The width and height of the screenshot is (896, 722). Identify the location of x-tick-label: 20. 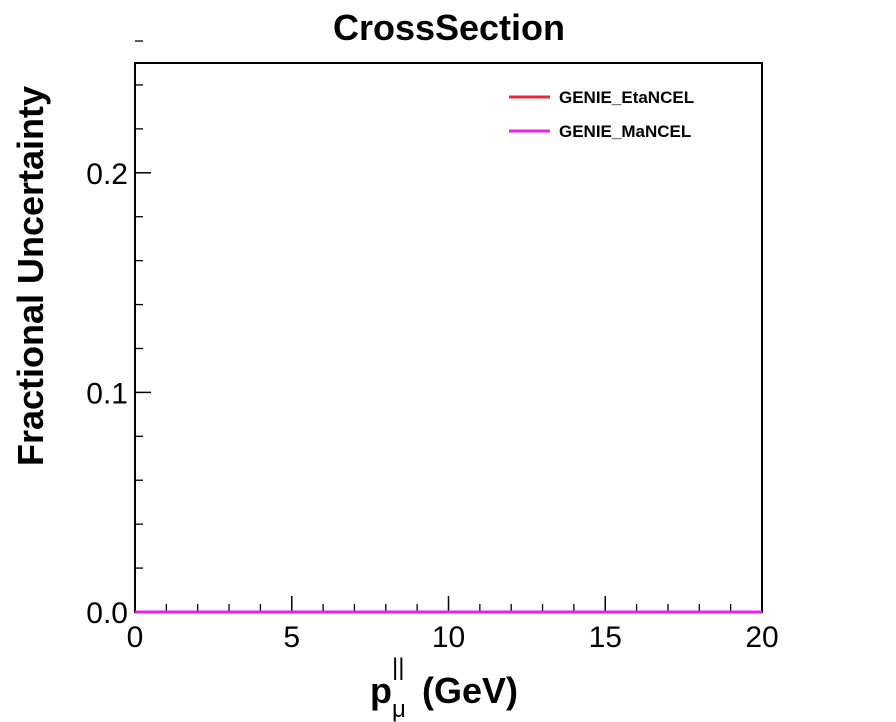
(761, 637).